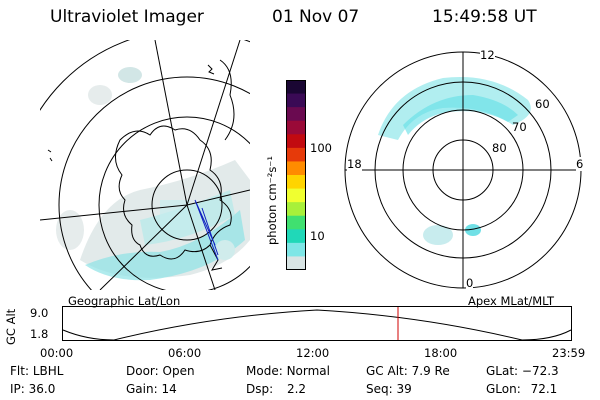 This screenshot has height=400, width=600. I want to click on filter-label: Flt:, so click(19, 371).